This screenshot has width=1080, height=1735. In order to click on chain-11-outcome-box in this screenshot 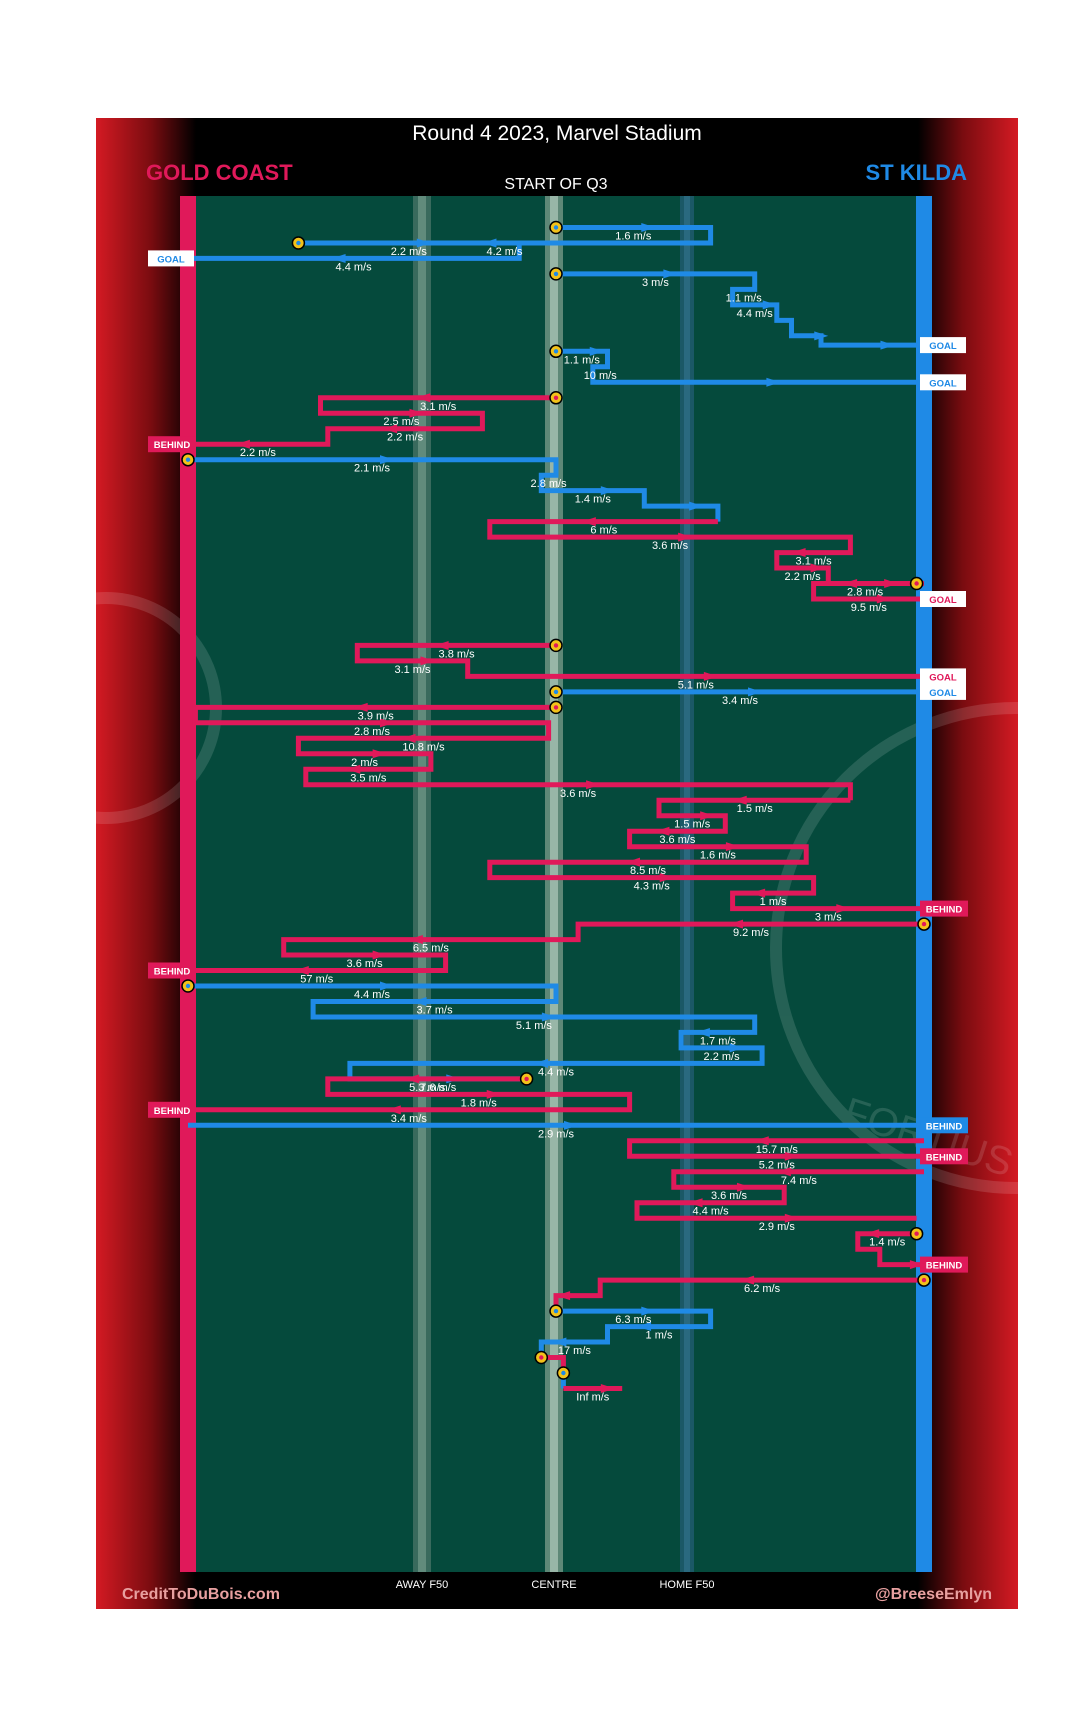, I will do `click(944, 908)`.